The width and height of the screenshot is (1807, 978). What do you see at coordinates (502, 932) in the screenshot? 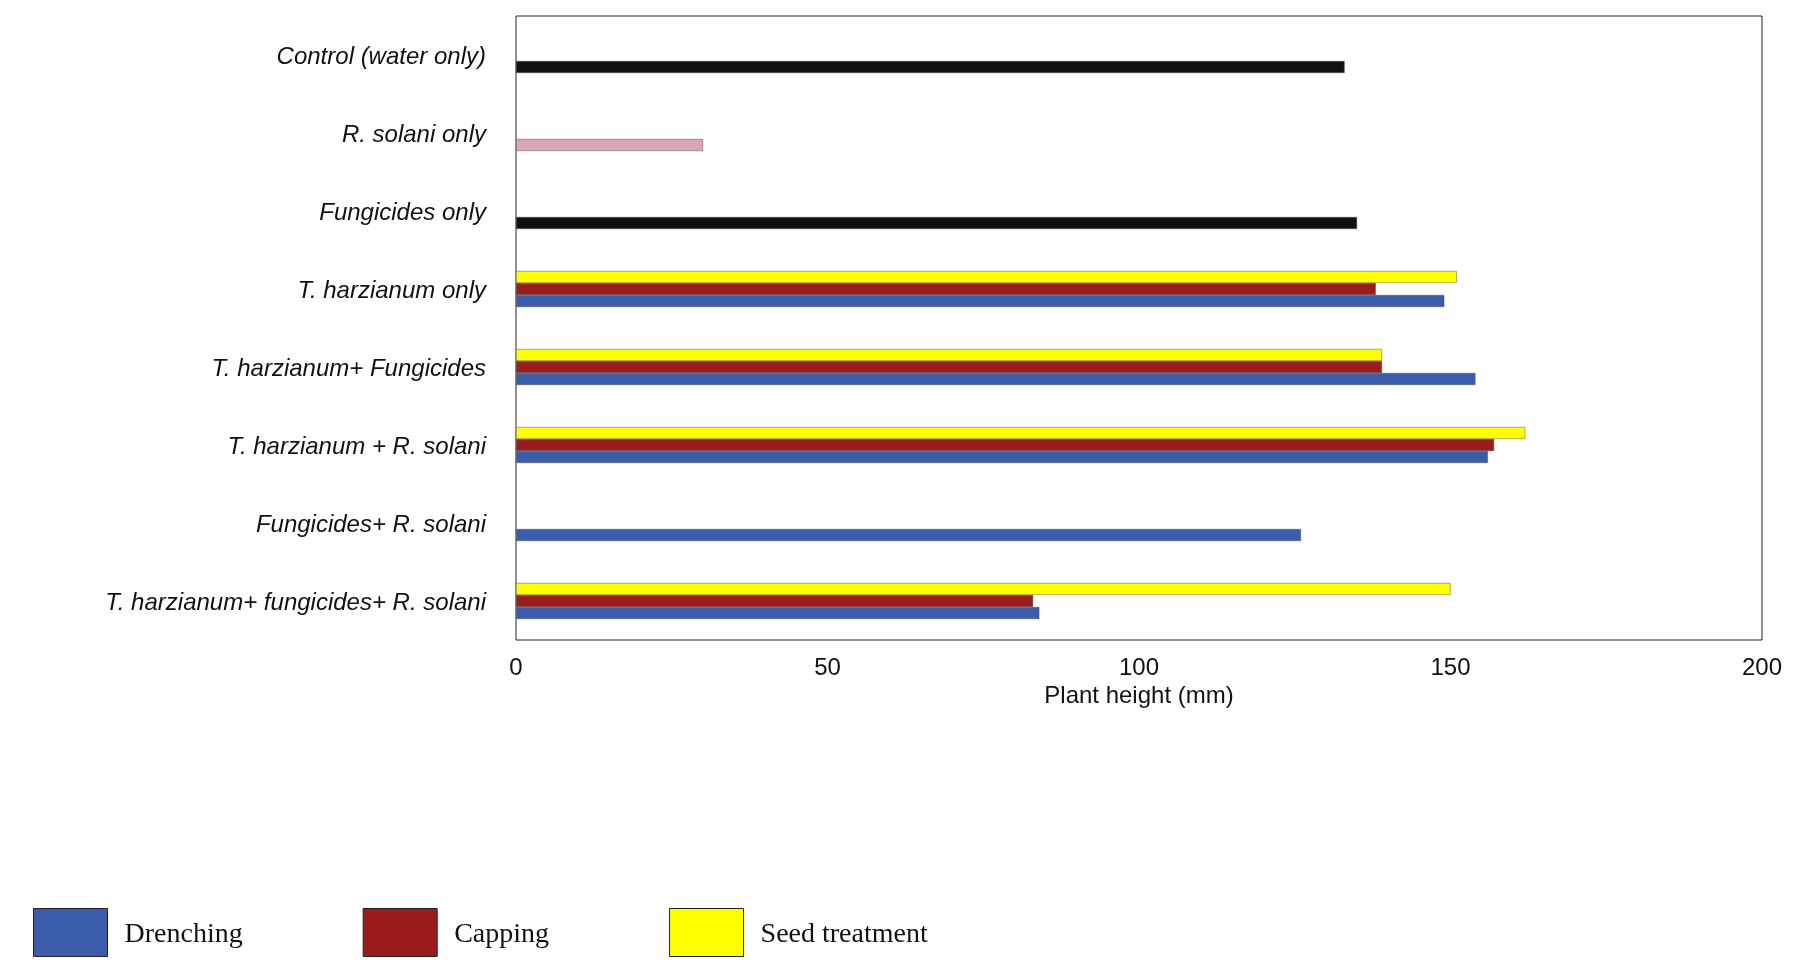
I see `legend-label: Capping` at bounding box center [502, 932].